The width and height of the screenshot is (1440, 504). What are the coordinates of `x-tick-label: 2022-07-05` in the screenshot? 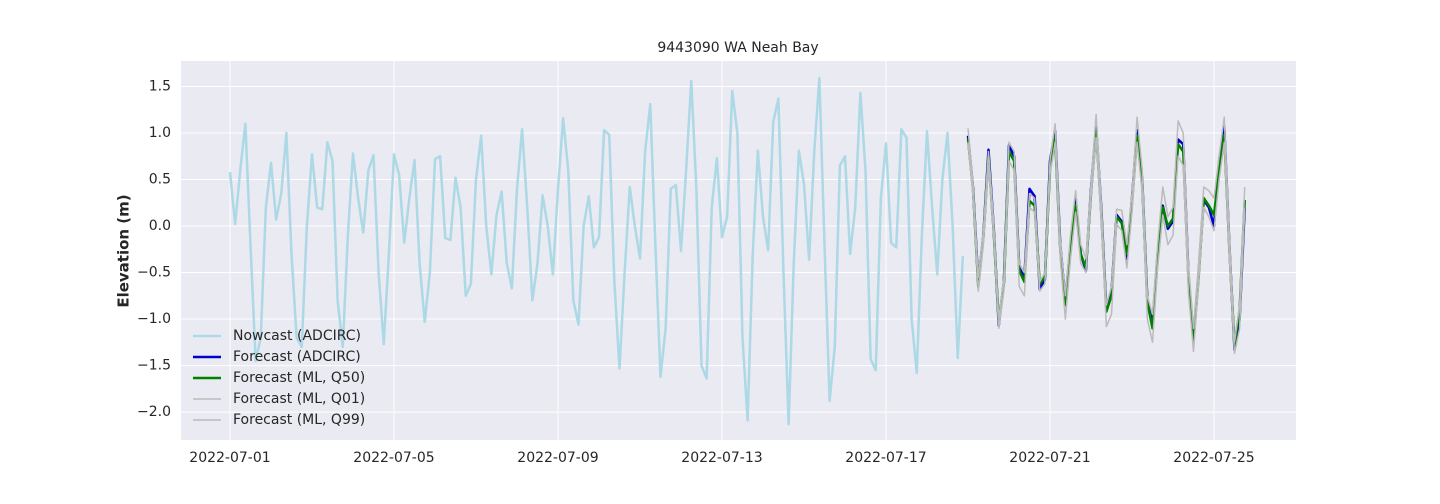 It's located at (393, 458).